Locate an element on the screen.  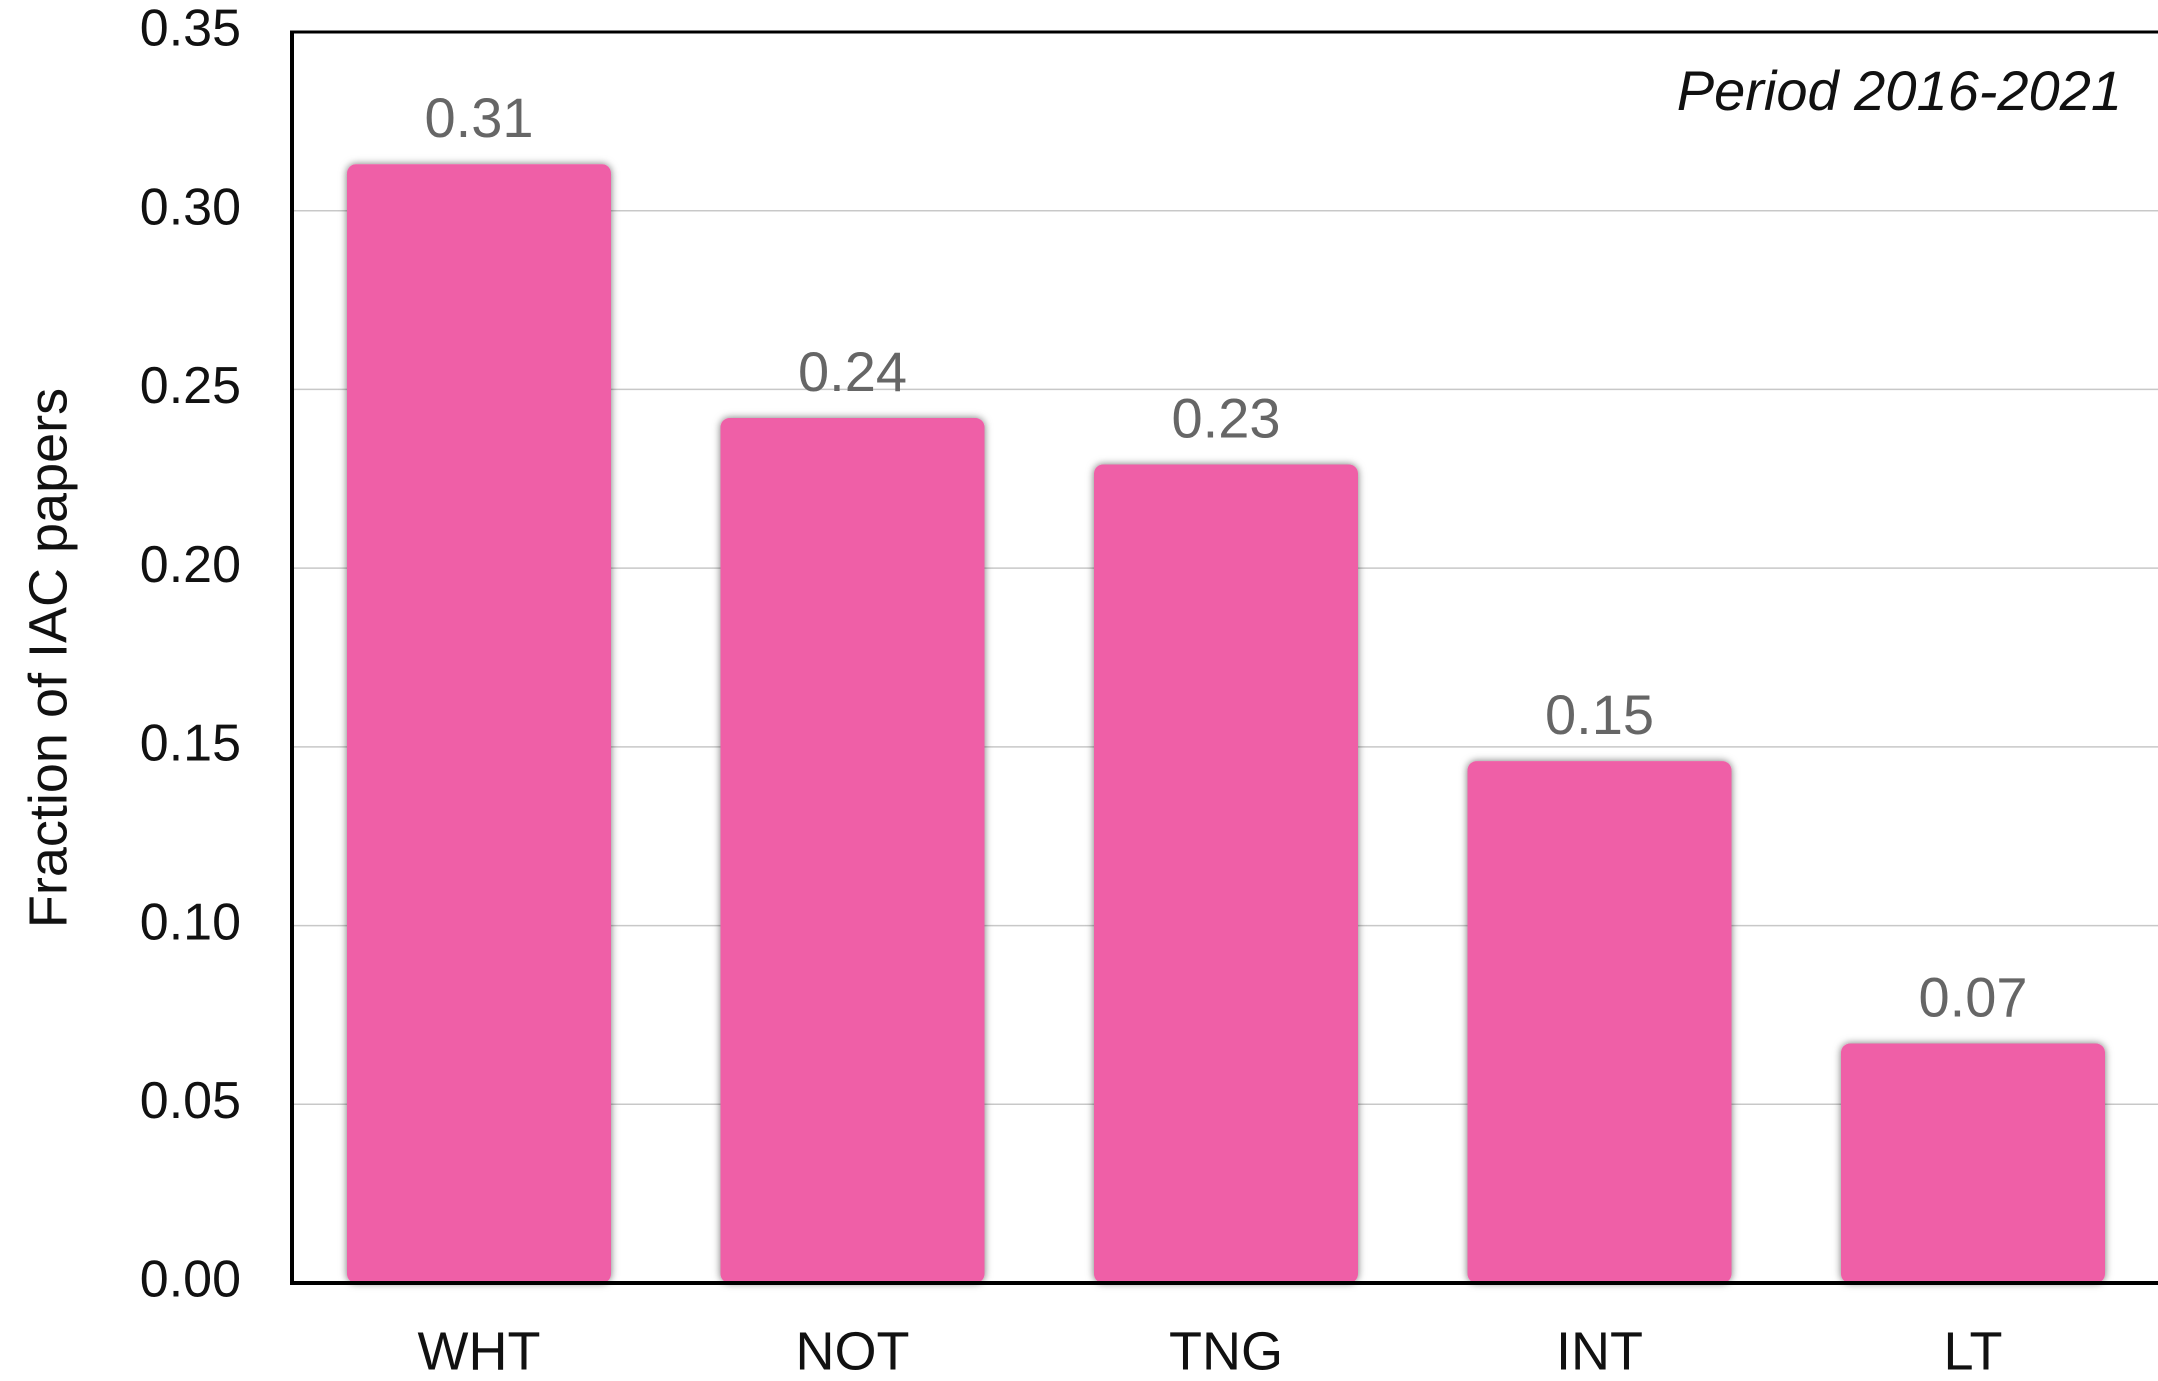
y-tick-label: 0.30 is located at coordinates (190, 207).